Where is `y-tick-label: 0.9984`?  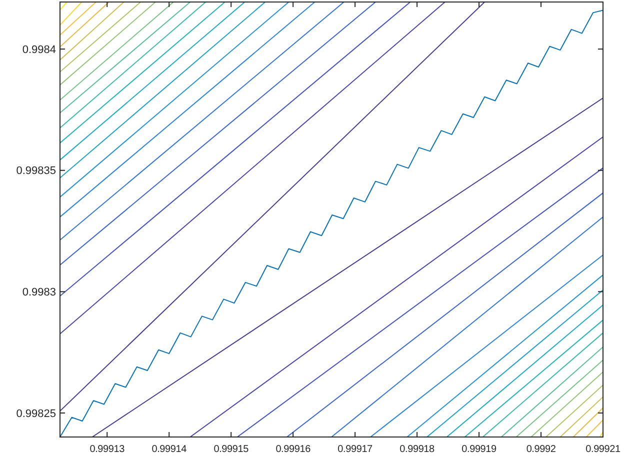
y-tick-label: 0.9984 is located at coordinates (39, 50).